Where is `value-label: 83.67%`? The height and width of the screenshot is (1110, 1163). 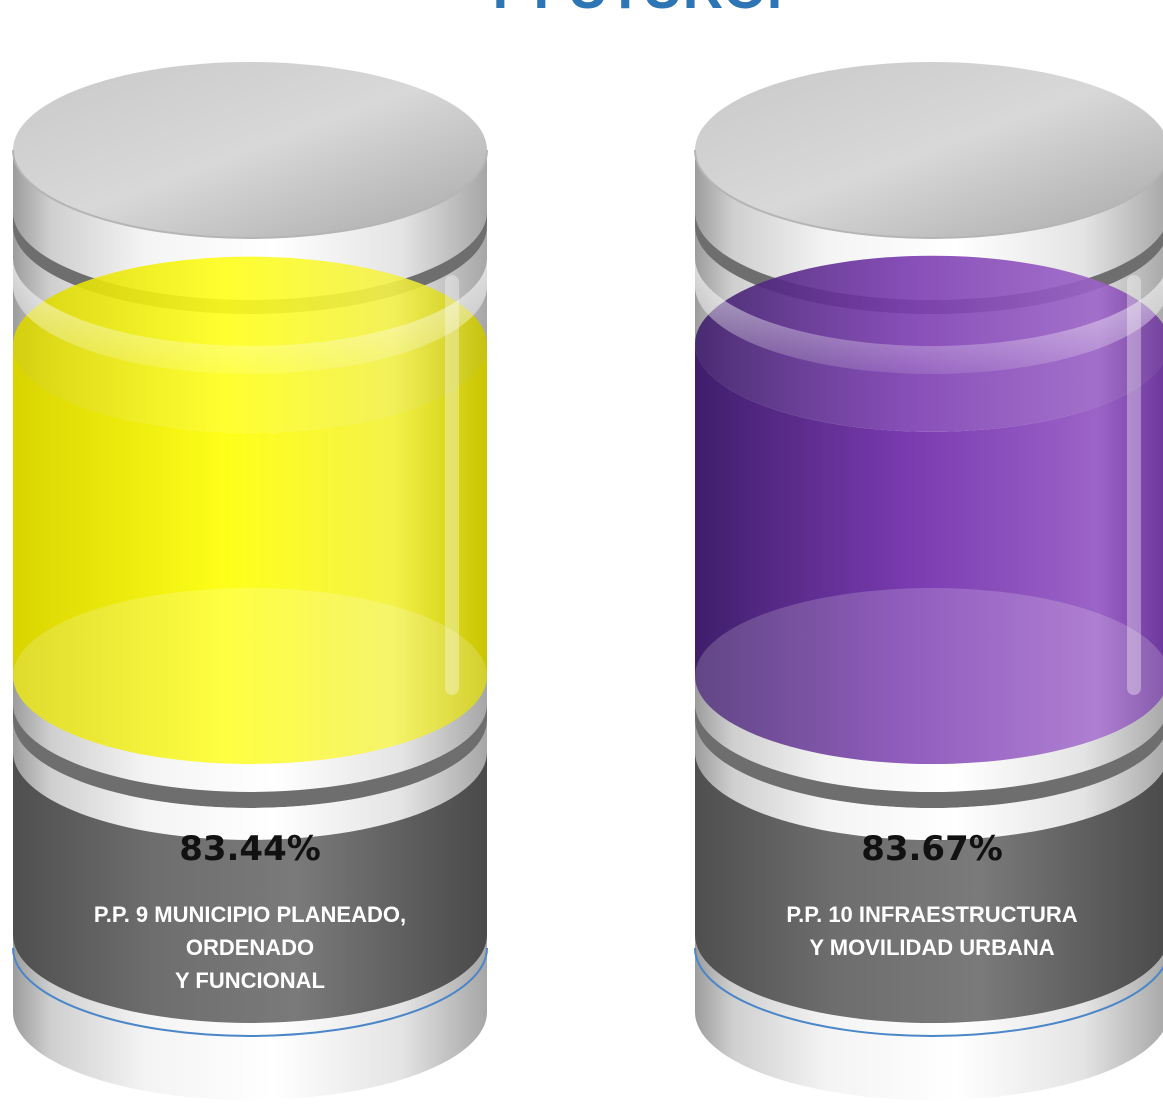 value-label: 83.67% is located at coordinates (932, 849).